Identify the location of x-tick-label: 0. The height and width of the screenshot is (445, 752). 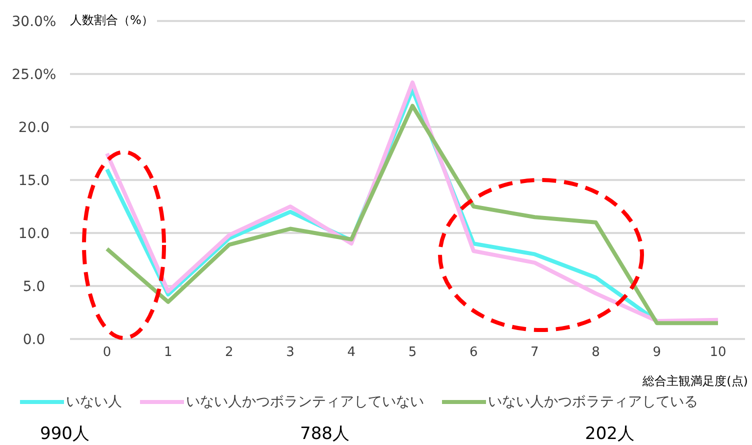
(107, 352).